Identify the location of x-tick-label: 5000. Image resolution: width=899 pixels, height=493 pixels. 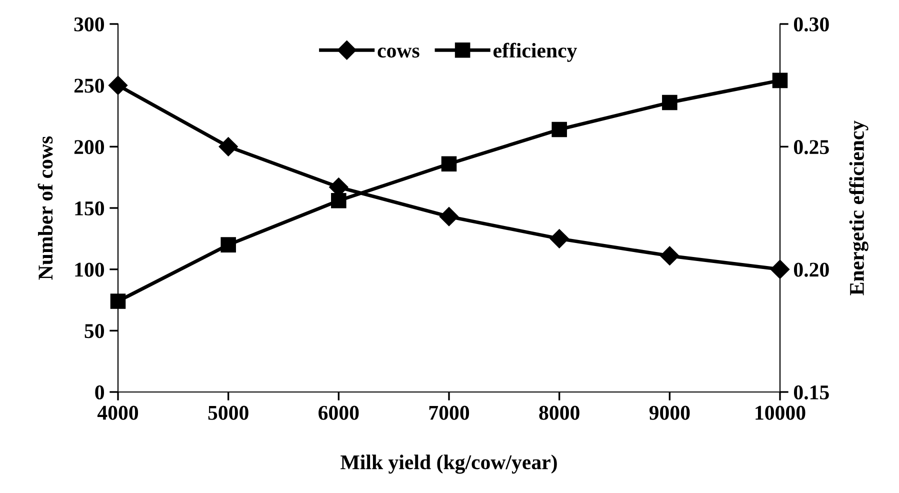
(228, 413).